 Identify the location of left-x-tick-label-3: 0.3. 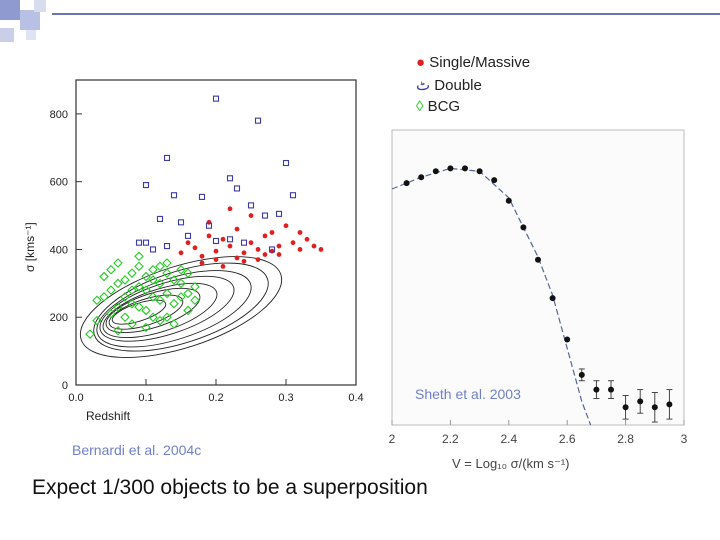
(285, 398).